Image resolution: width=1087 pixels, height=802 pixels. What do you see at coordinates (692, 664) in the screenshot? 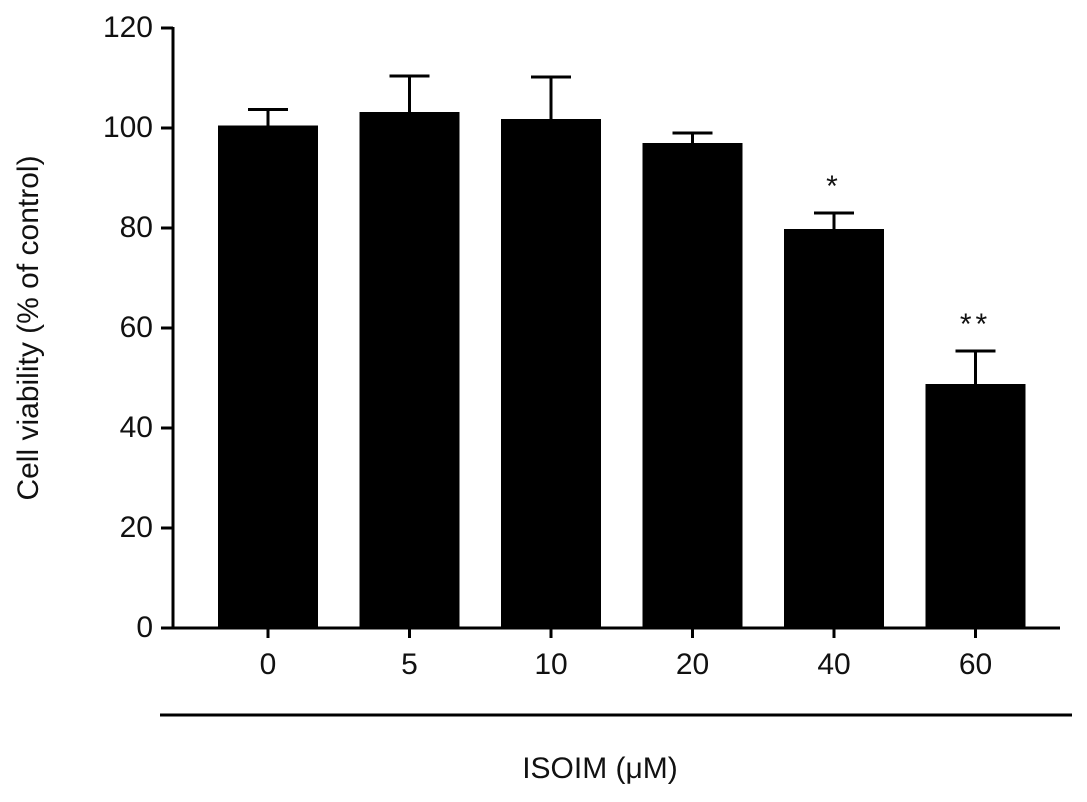
I see `x-tick-label: 20` at bounding box center [692, 664].